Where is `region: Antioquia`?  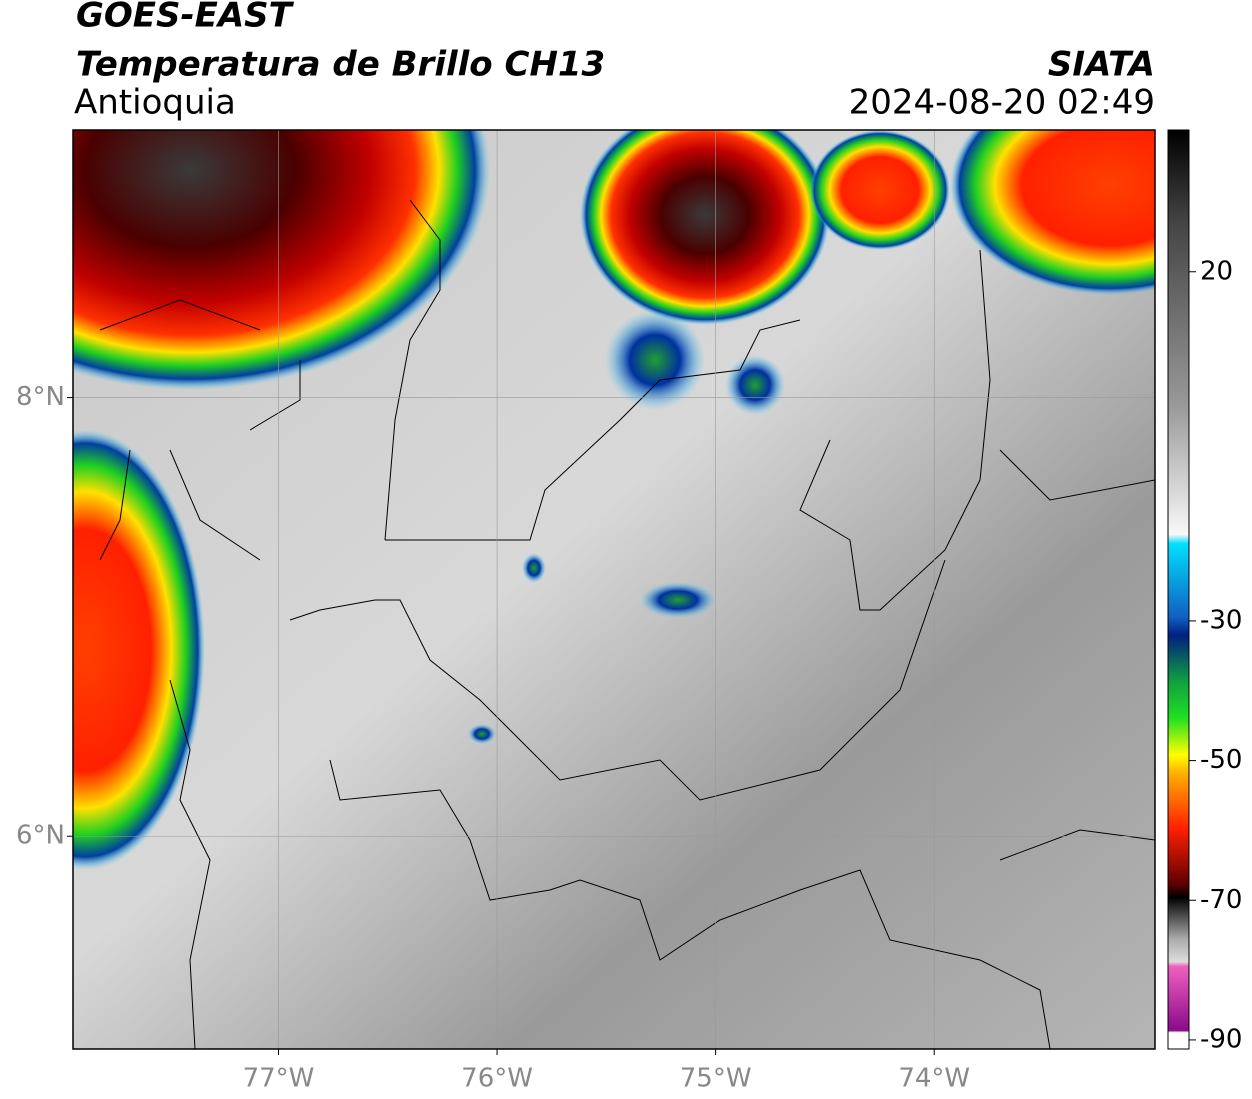
region: Antioquia is located at coordinates (155, 103).